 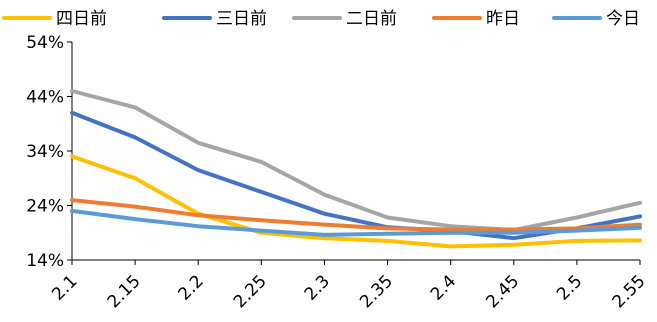 I want to click on x-tick-label: 2.3, so click(x=317, y=287).